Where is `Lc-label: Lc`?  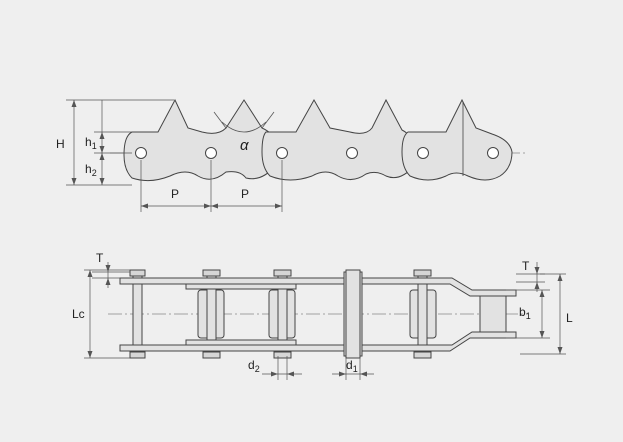 Lc-label: Lc is located at coordinates (78, 314).